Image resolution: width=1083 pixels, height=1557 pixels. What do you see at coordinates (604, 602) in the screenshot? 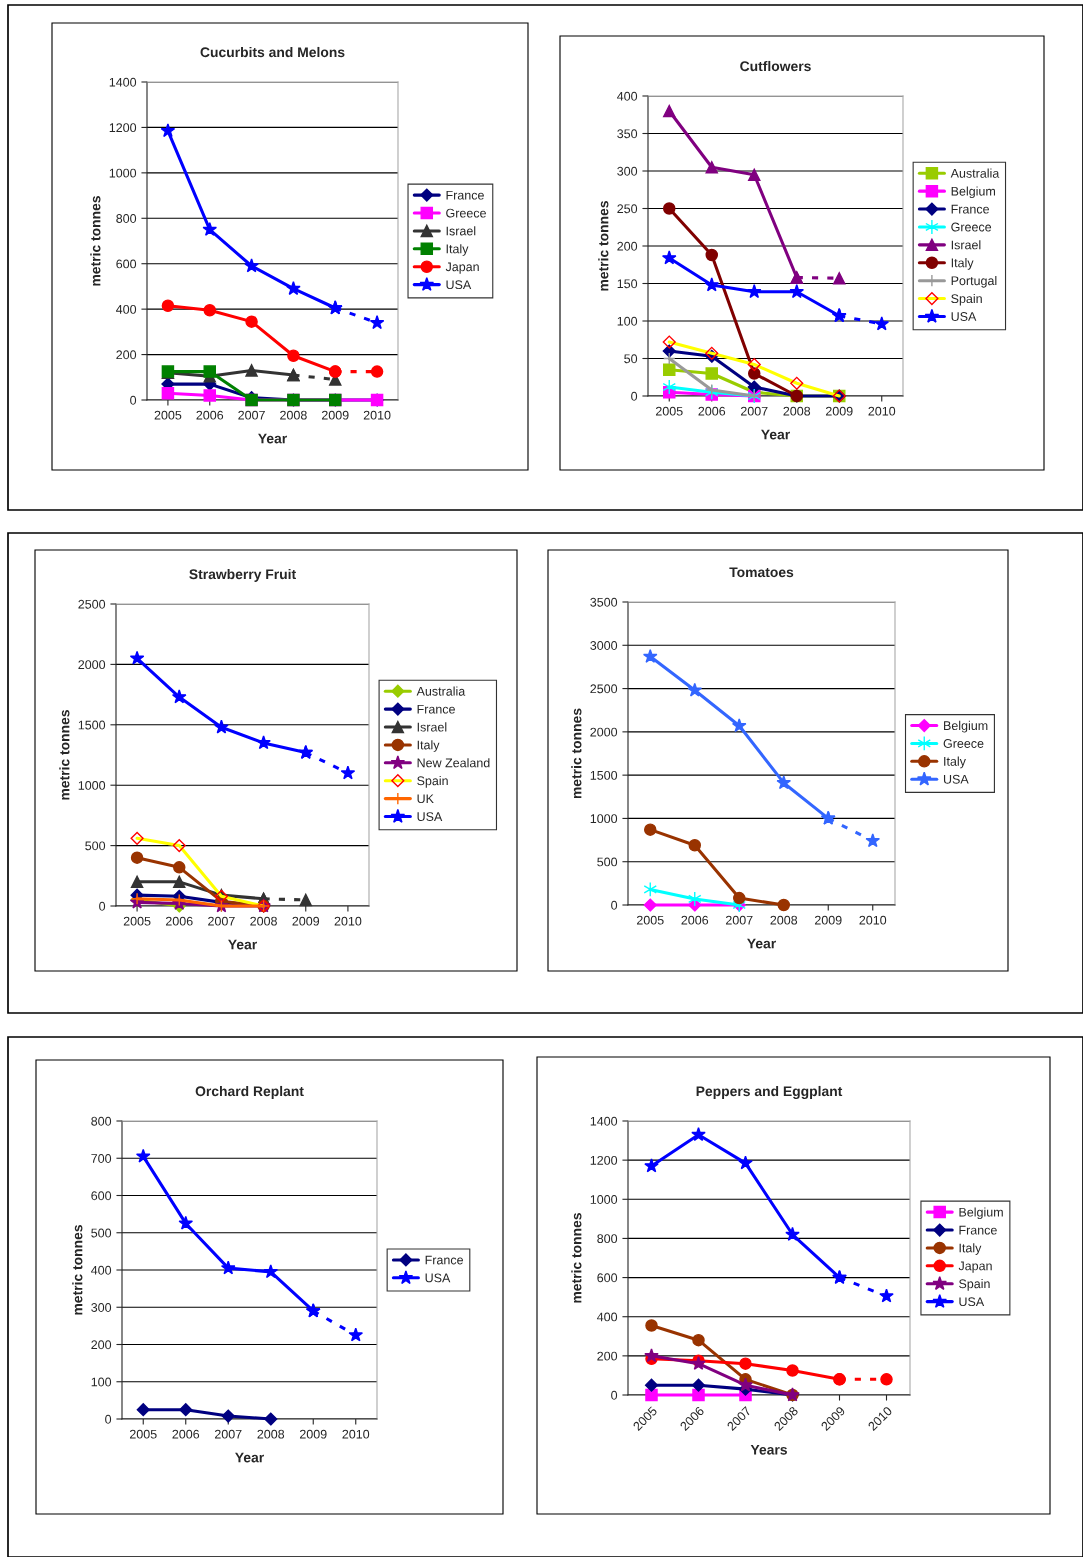
I see `y-tick-label: 3500` at bounding box center [604, 602].